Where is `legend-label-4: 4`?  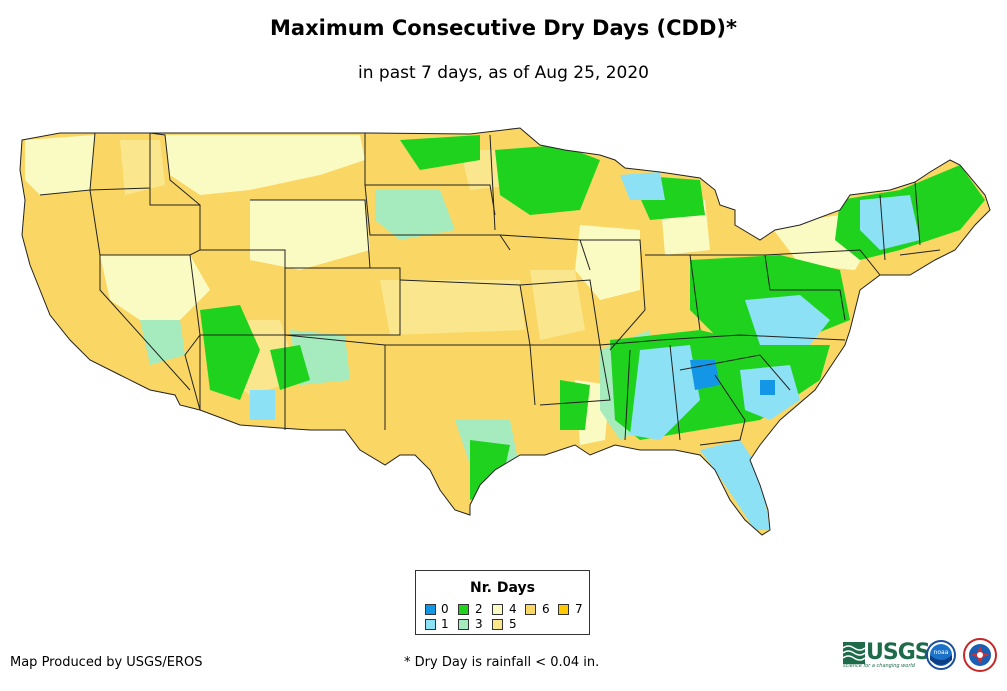
legend-label-4: 4 is located at coordinates (513, 609).